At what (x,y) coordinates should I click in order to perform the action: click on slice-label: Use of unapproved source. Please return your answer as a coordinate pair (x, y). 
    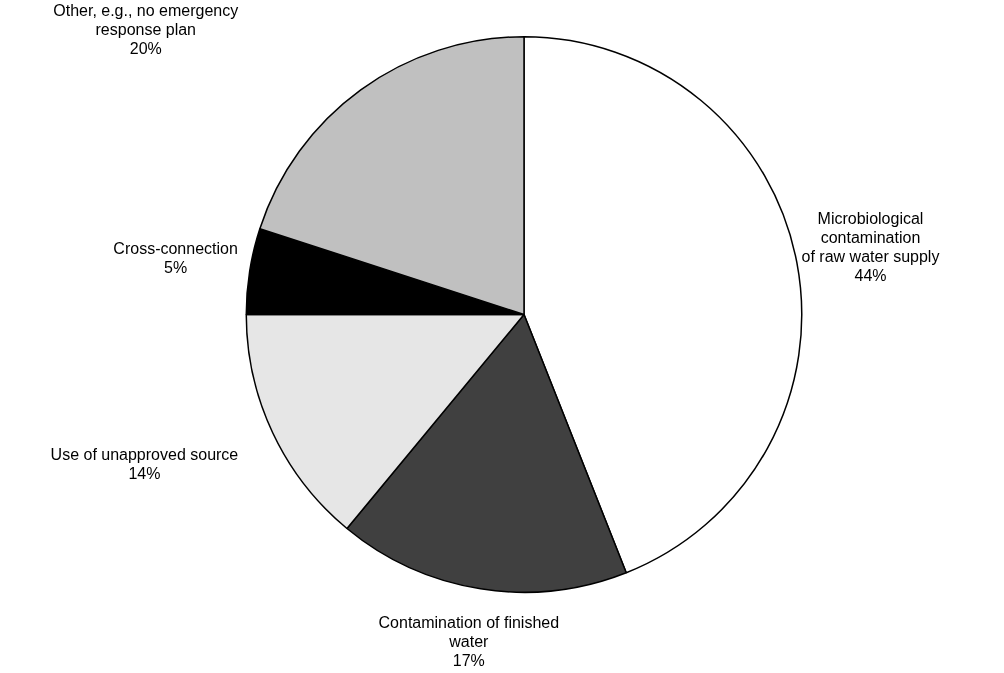
    Looking at the image, I should click on (144, 454).